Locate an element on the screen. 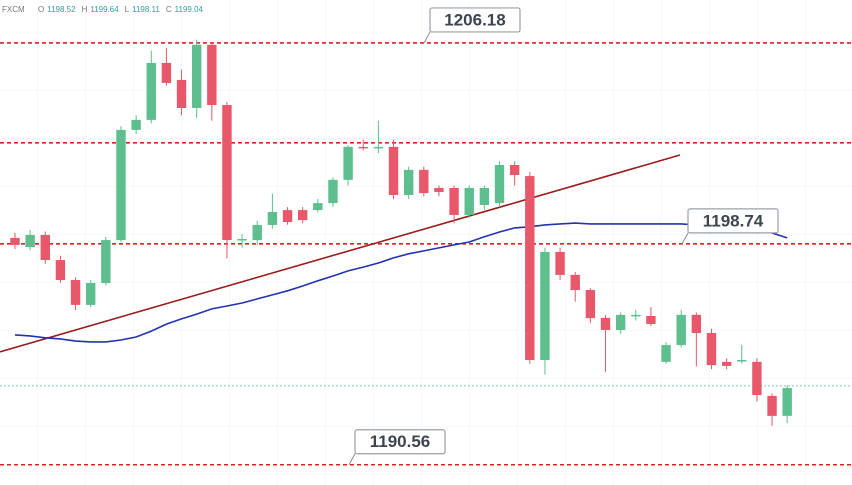 The width and height of the screenshot is (852, 485). level-label: 1190.56 is located at coordinates (400, 441).